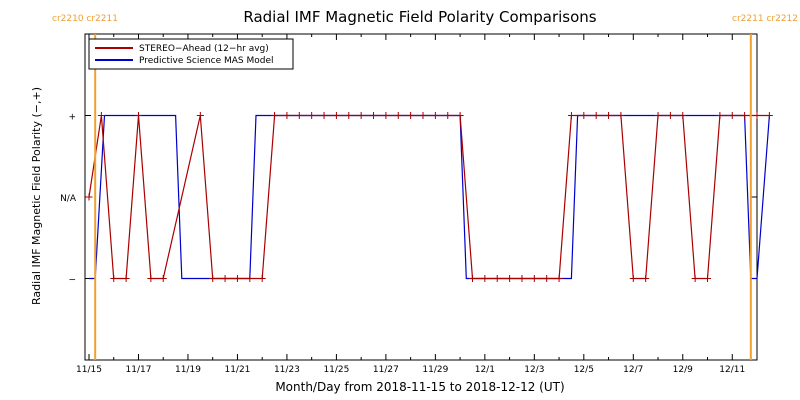 This screenshot has height=400, width=800. What do you see at coordinates (68, 199) in the screenshot?
I see `y-tick-label: N/A` at bounding box center [68, 199].